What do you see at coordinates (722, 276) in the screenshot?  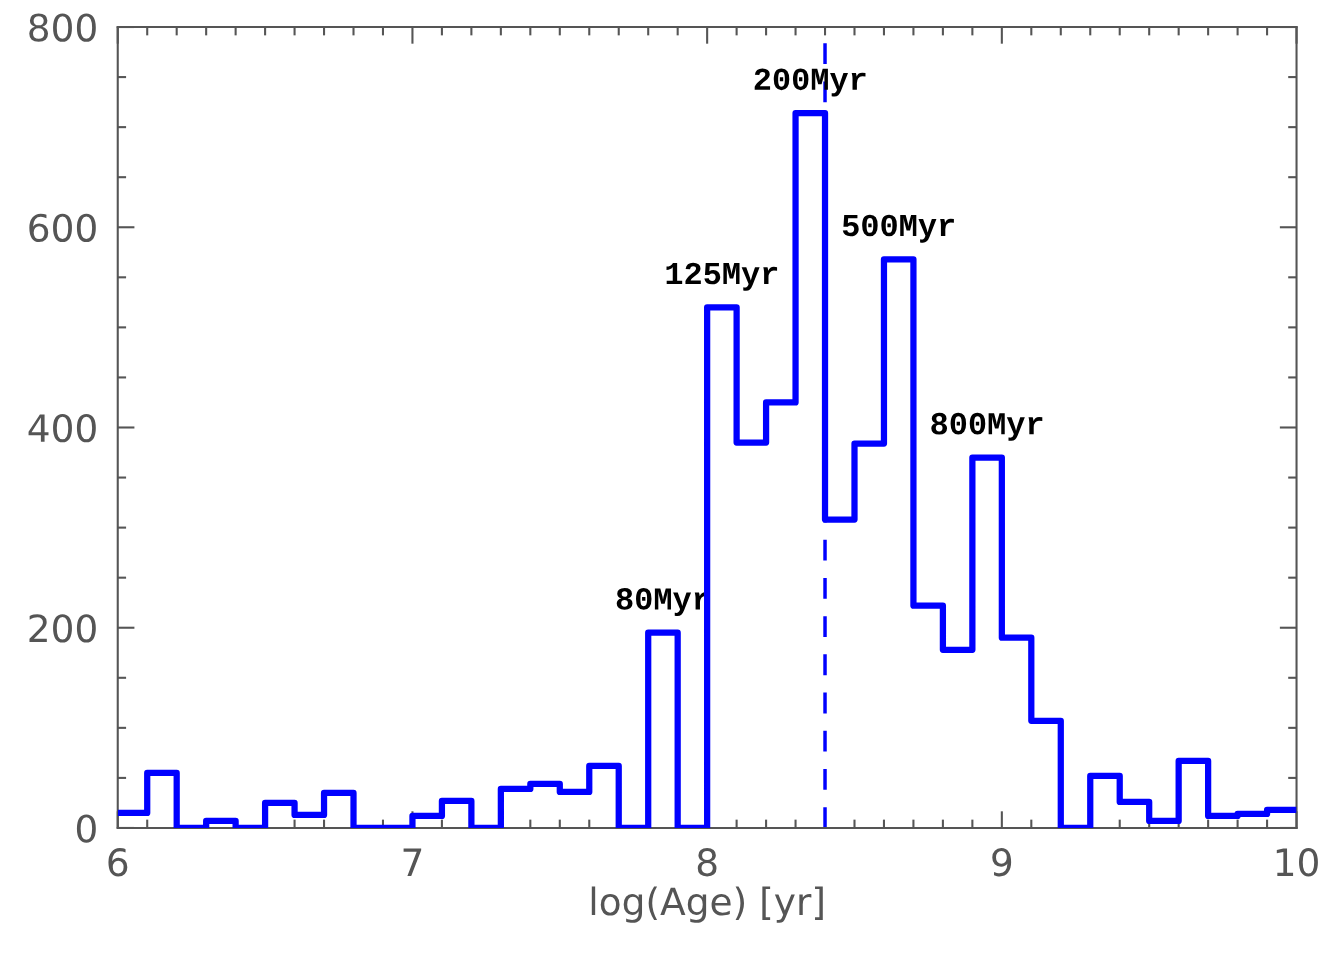 I see `annotation: 125Myr` at bounding box center [722, 276].